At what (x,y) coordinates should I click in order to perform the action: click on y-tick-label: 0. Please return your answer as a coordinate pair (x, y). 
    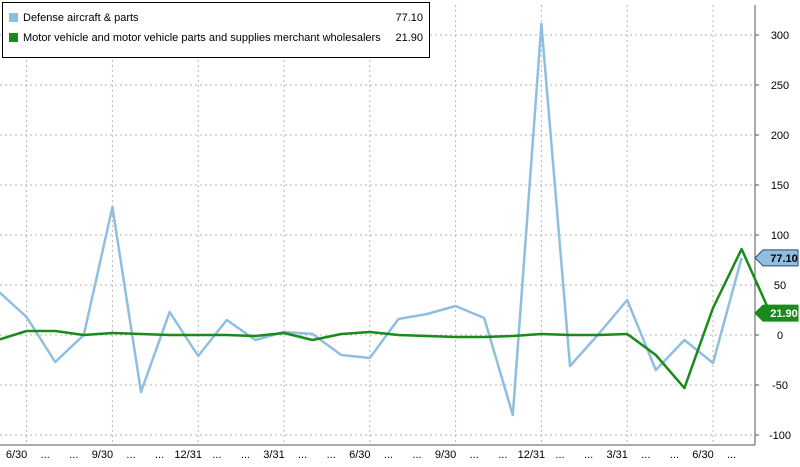
    Looking at the image, I should click on (780, 336).